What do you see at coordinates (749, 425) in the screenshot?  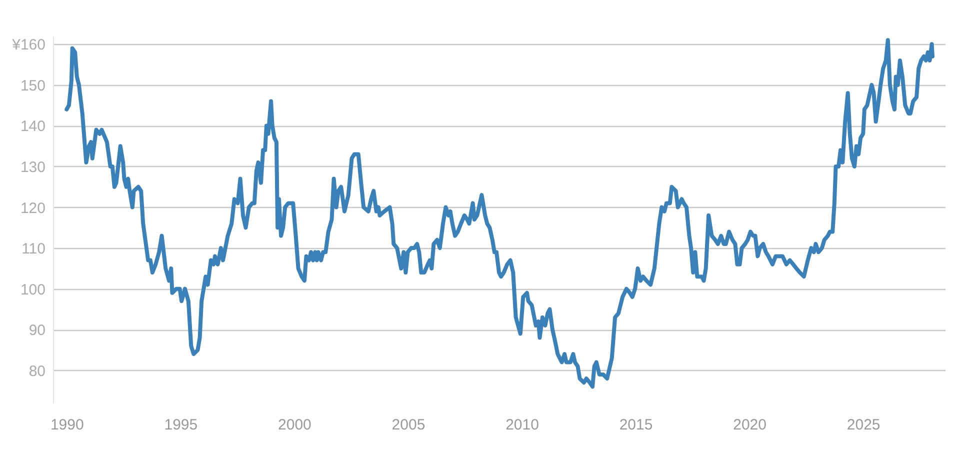 I see `x-tick-label: 2020` at bounding box center [749, 425].